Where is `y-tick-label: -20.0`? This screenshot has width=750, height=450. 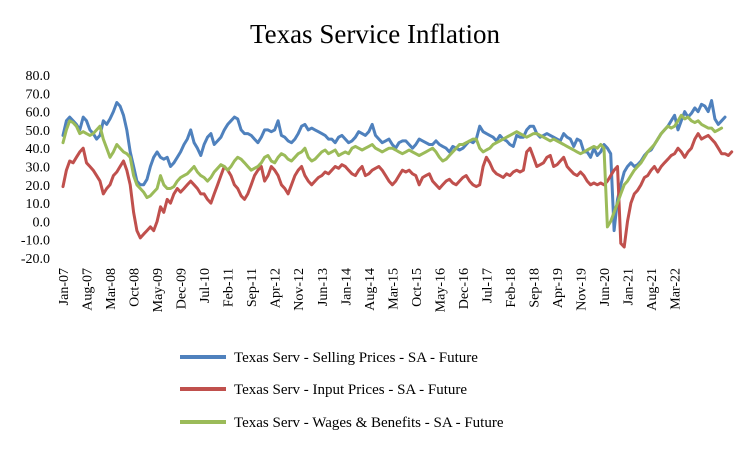
y-tick-label: -20.0 is located at coordinates (35, 259).